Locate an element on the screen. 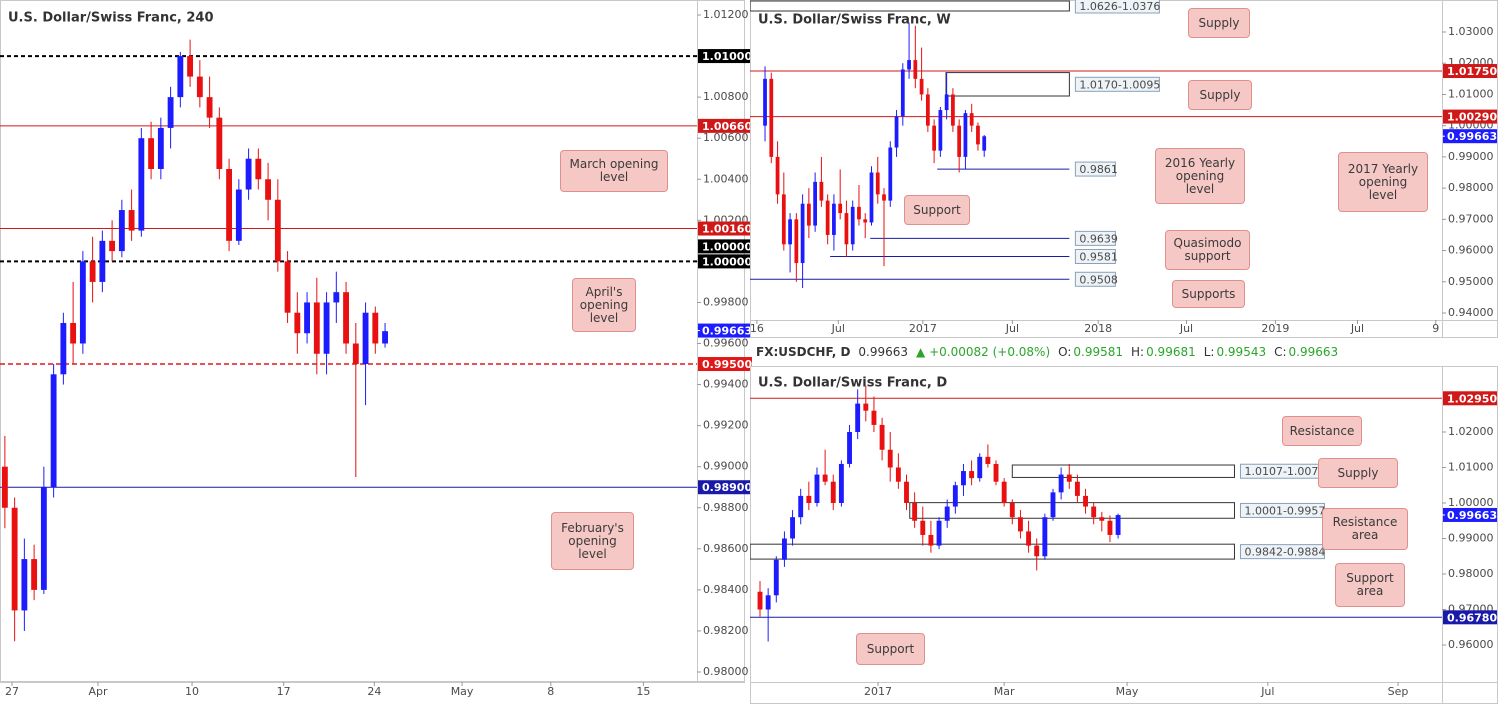 The image size is (1498, 704). price-tag-label: 1.00660 is located at coordinates (727, 126).